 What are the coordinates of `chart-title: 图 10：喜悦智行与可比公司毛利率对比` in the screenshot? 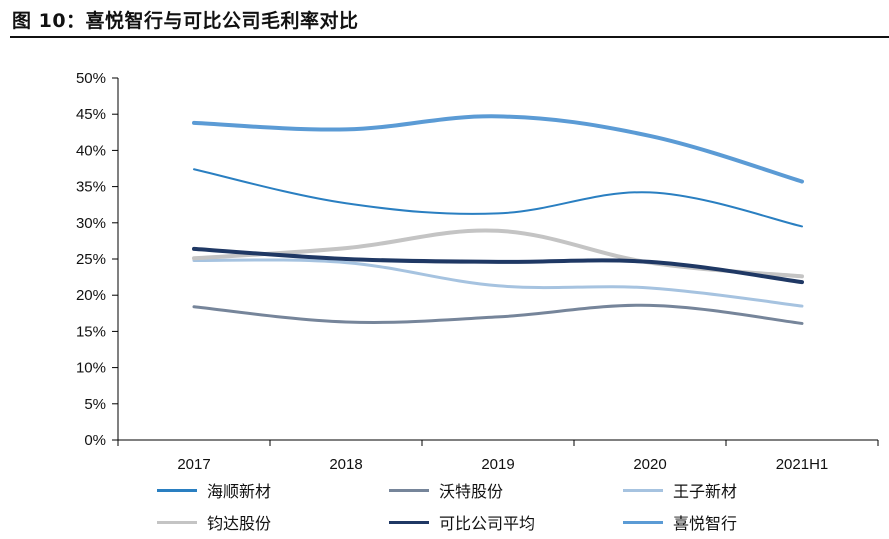 It's located at (185, 21).